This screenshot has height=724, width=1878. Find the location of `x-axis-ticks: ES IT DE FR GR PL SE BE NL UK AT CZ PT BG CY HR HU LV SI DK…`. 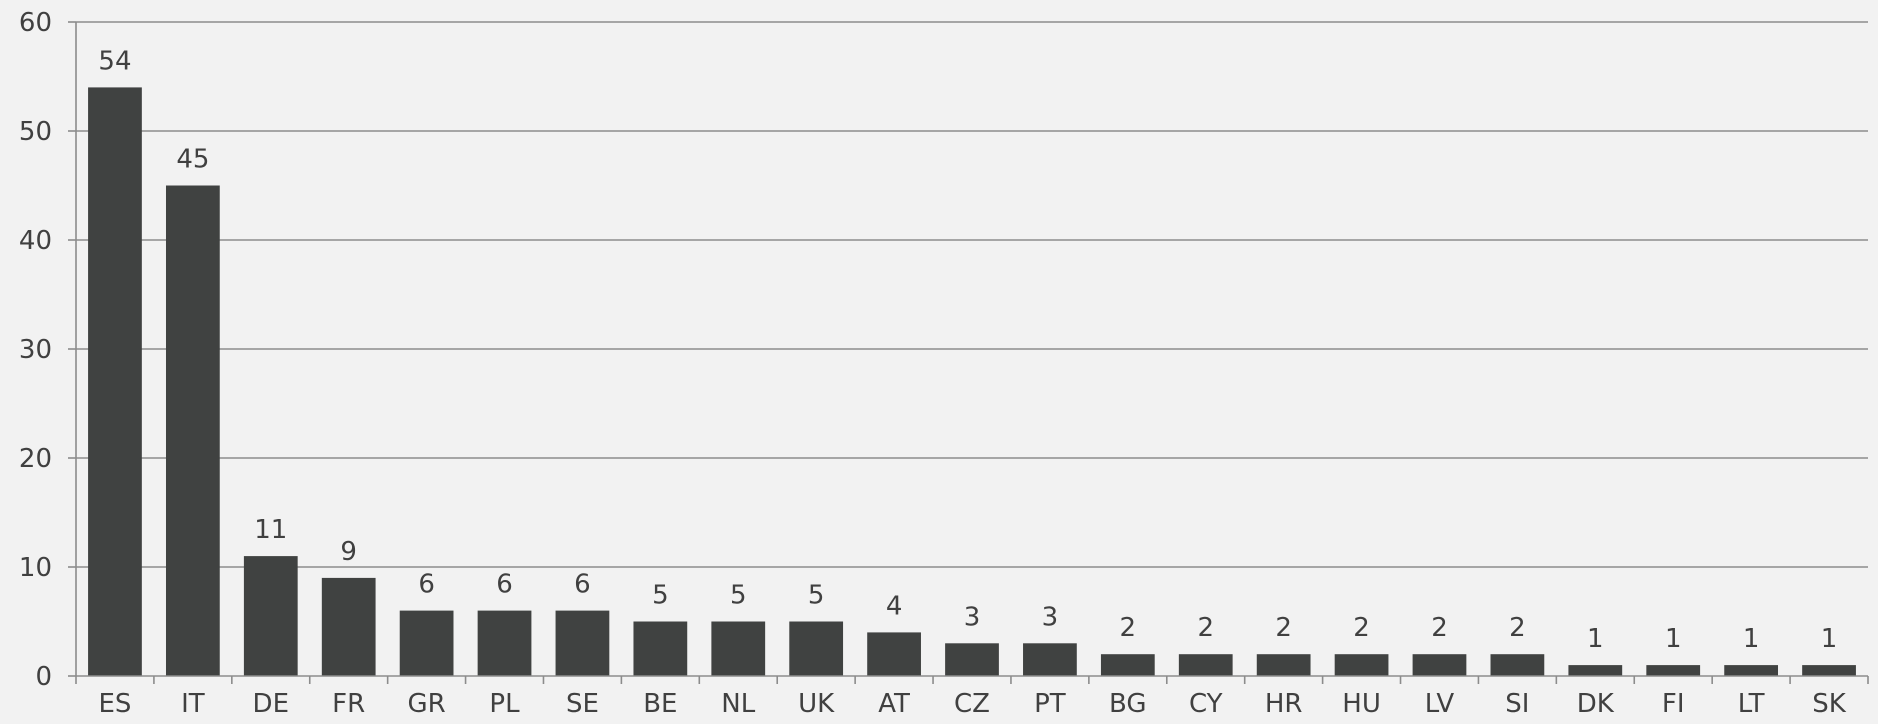

x-axis-ticks: ES IT DE FR GR PL SE BE NL UK AT CZ PT BG CY HR HU LV SI DK… is located at coordinates (972, 697).